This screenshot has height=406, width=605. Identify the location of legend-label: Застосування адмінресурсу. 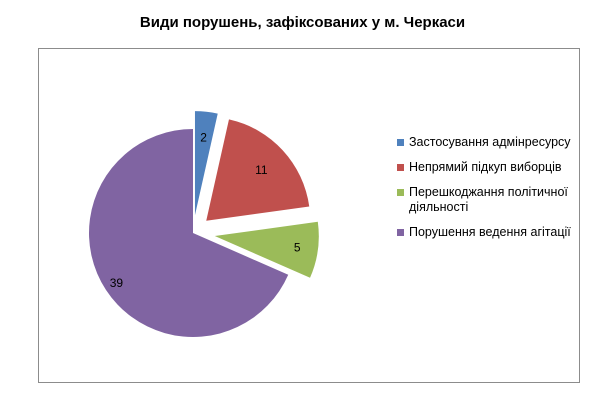
(490, 142).